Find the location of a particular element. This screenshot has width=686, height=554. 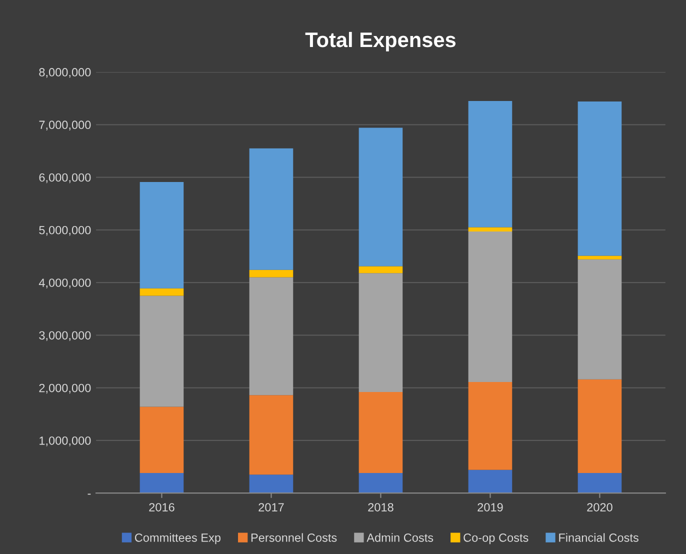

y-tick-label: 8,000,000 is located at coordinates (65, 73).